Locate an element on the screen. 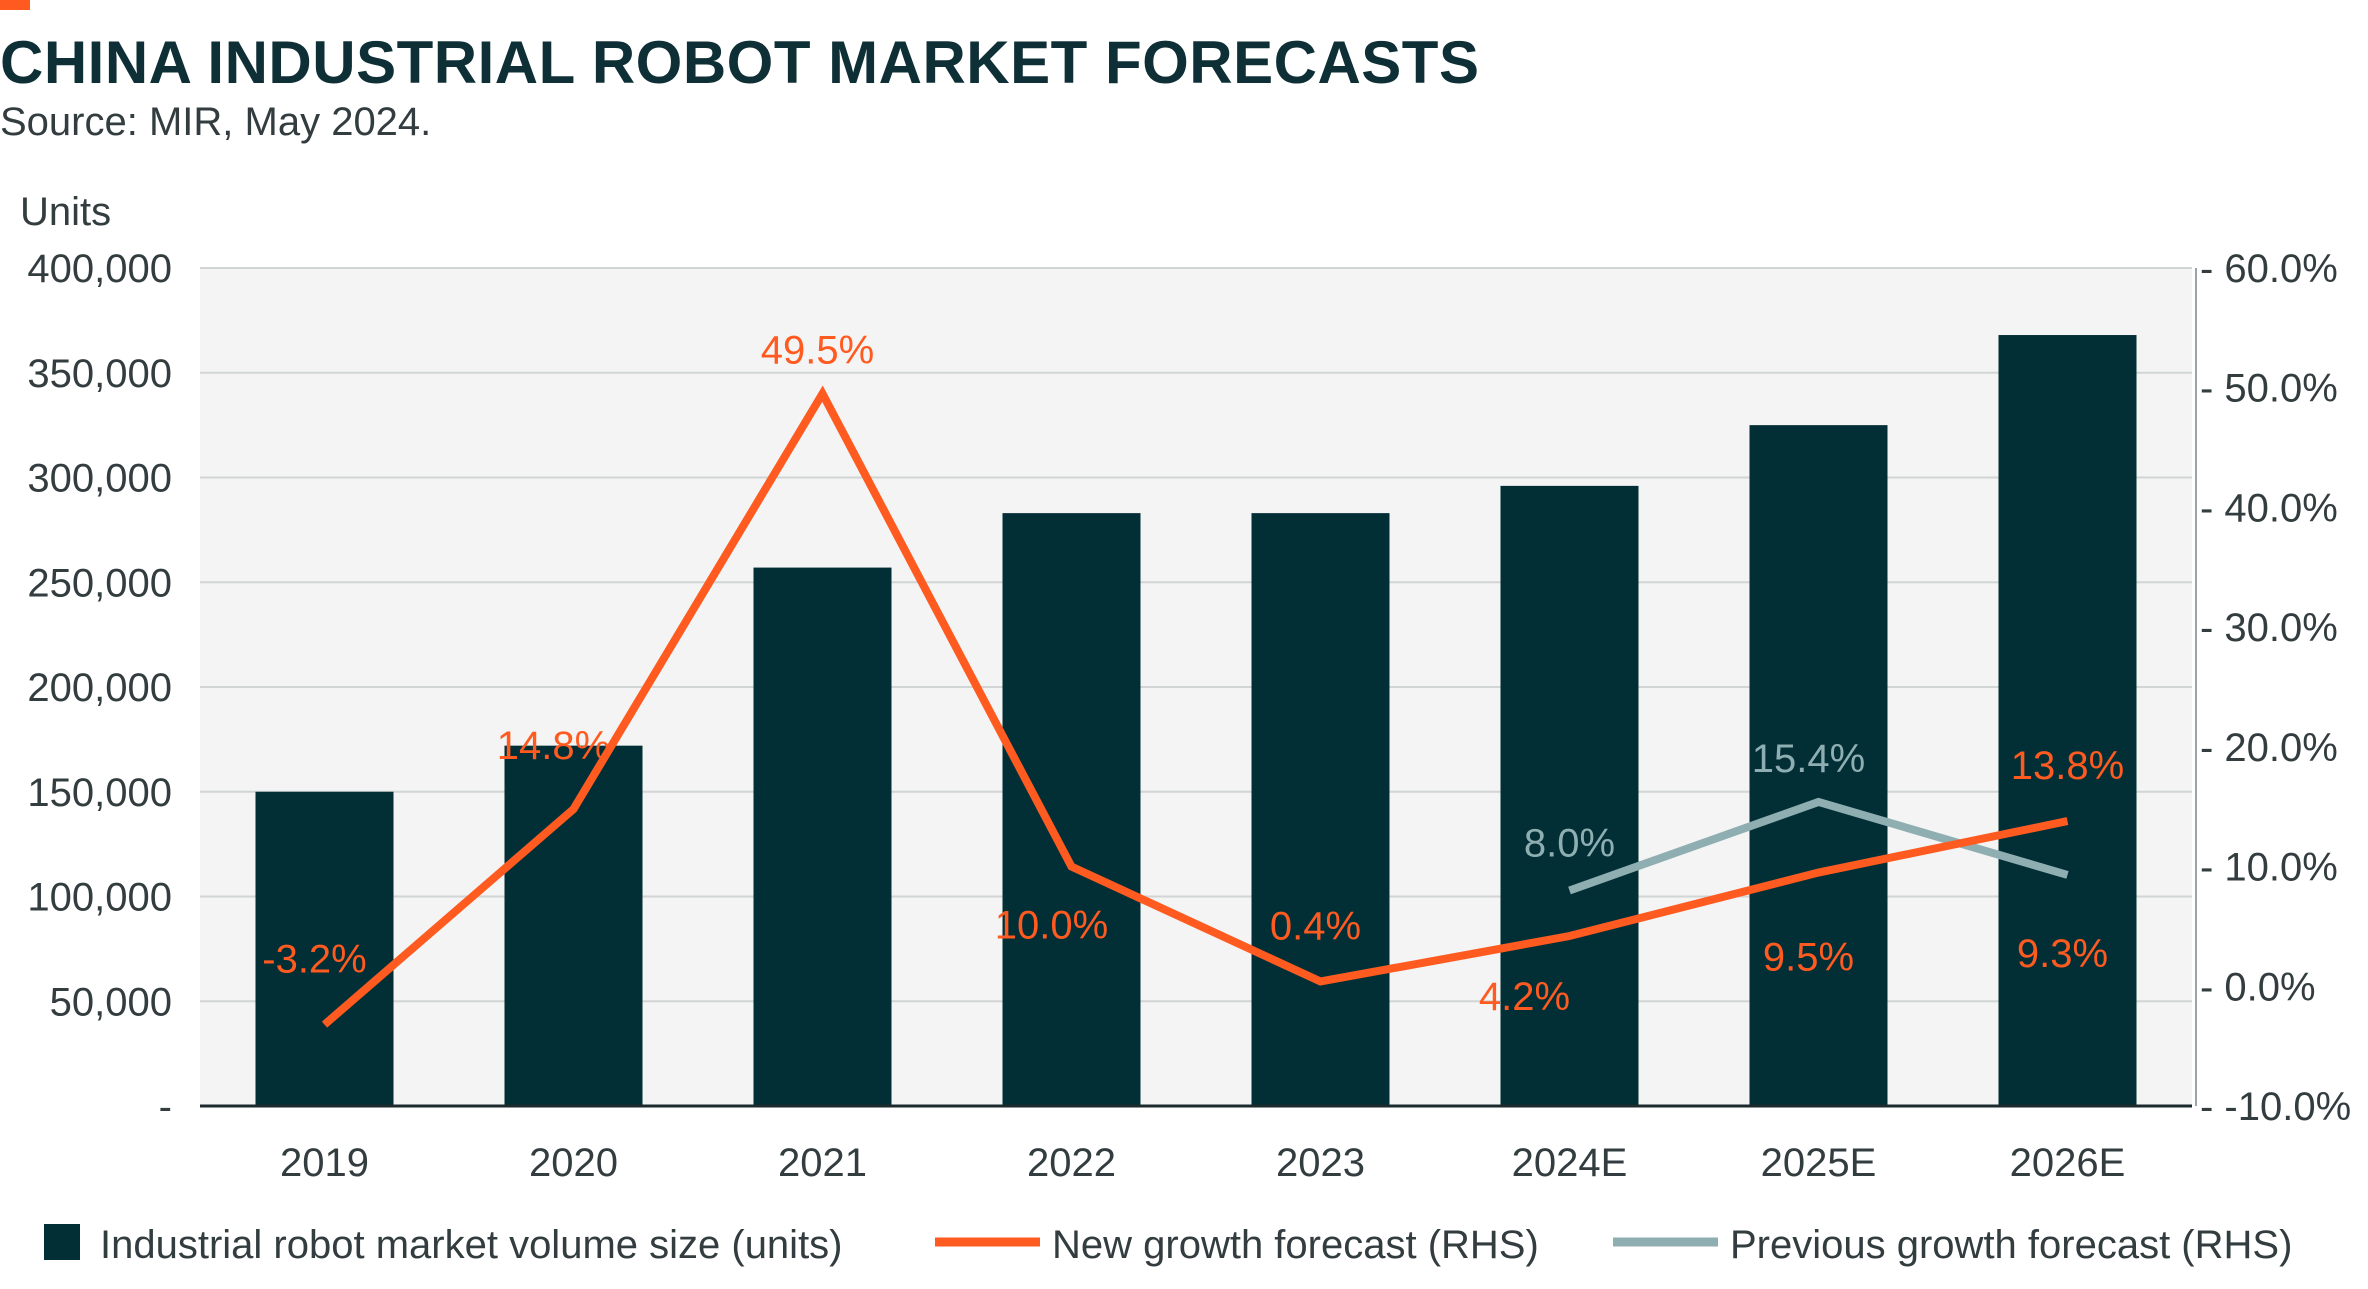  x-tick-label: 2021 is located at coordinates (822, 1163).